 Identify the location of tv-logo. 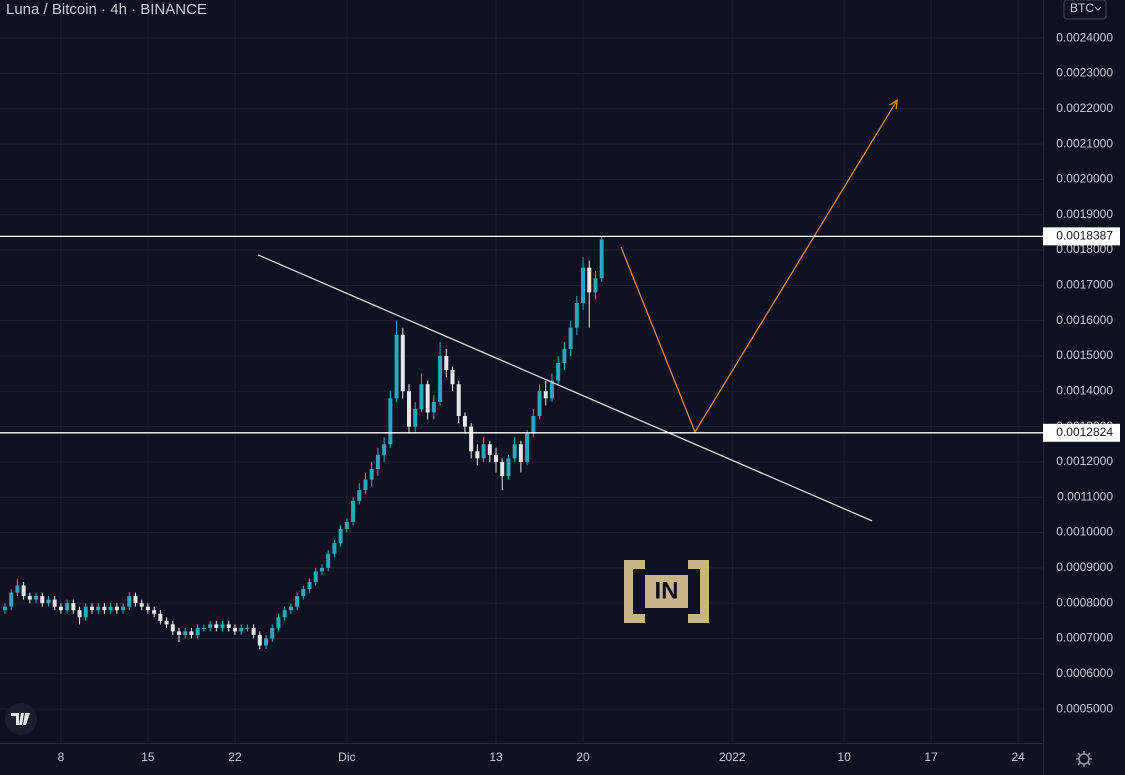
(21, 719).